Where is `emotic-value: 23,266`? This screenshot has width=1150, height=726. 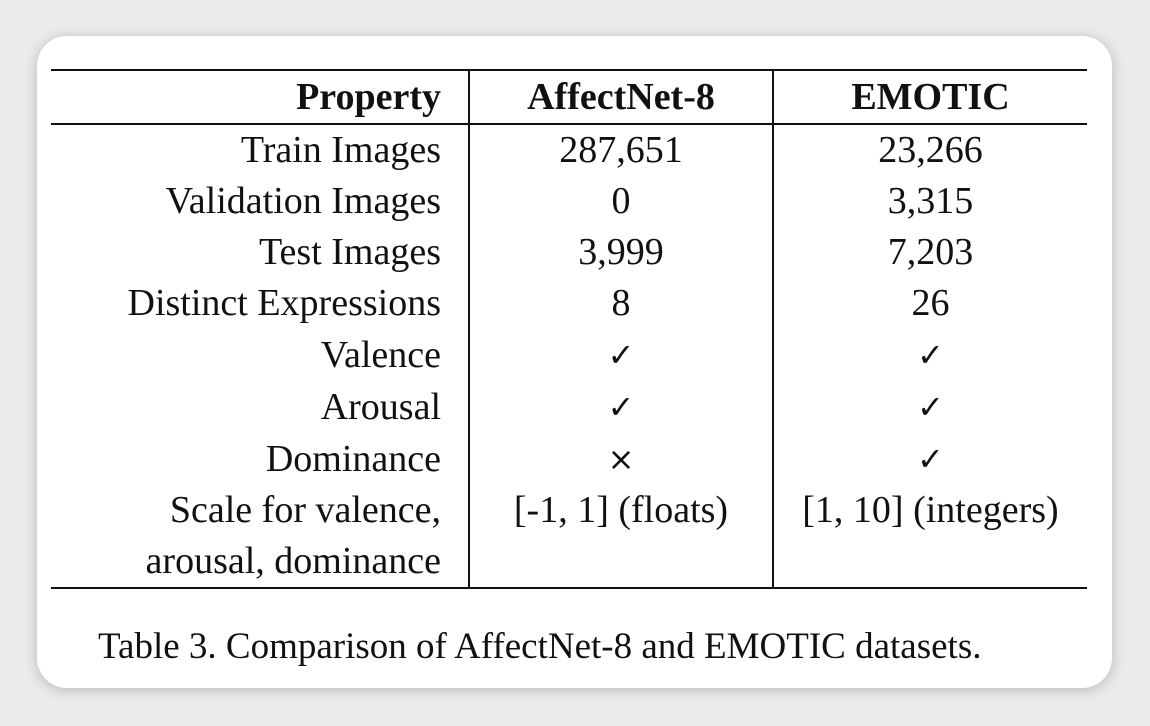 emotic-value: 23,266 is located at coordinates (930, 150).